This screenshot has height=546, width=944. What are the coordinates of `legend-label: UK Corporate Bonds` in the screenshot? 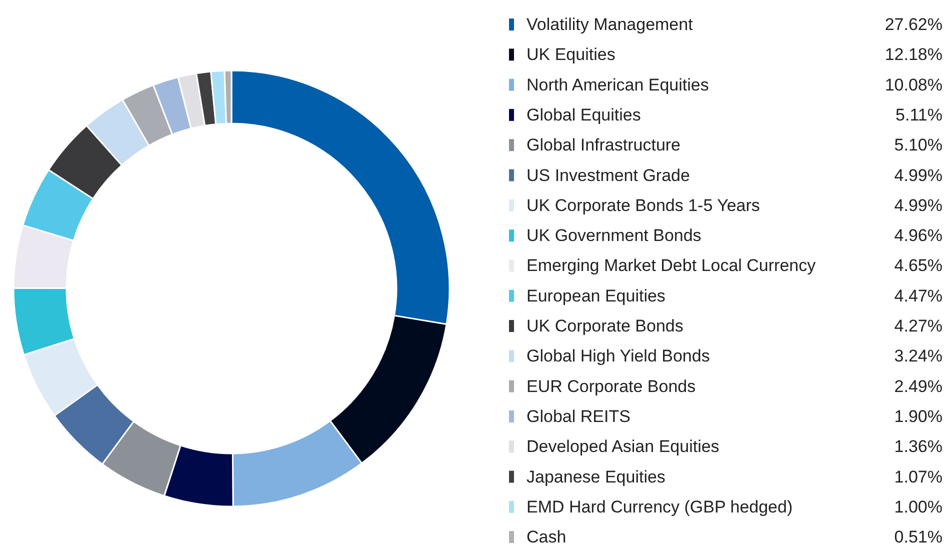 It's located at (605, 326).